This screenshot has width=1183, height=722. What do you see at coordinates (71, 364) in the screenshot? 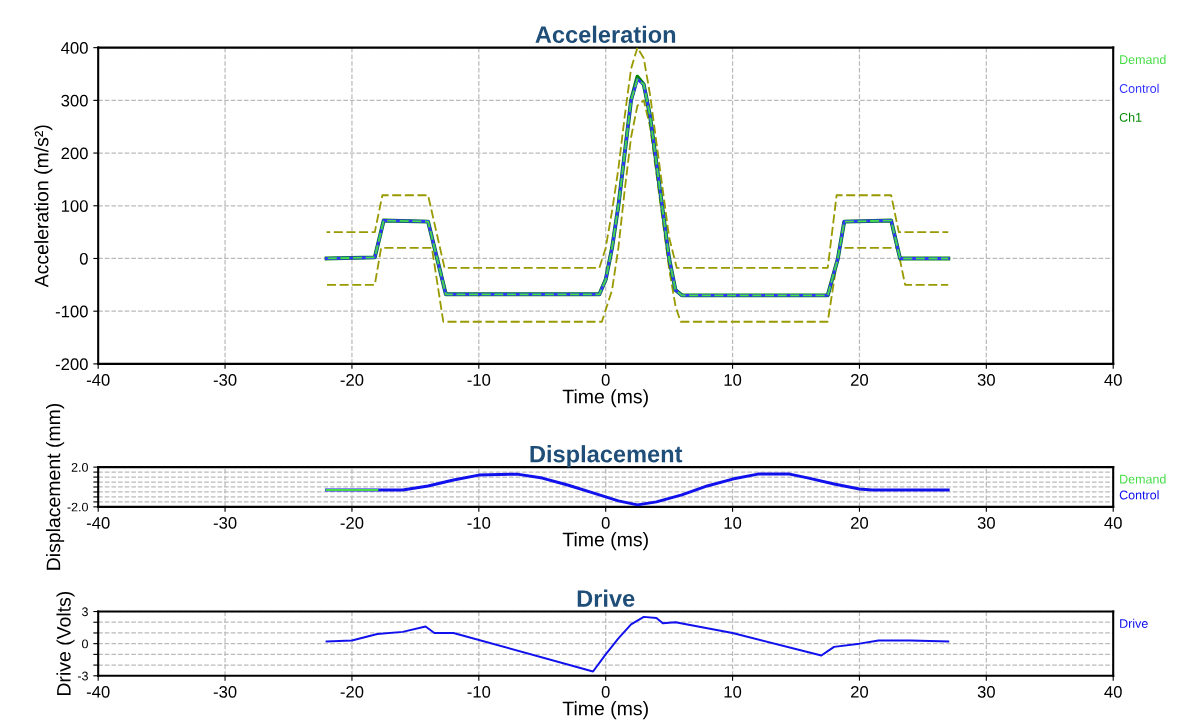
I see `y-tick-label: -200` at bounding box center [71, 364].